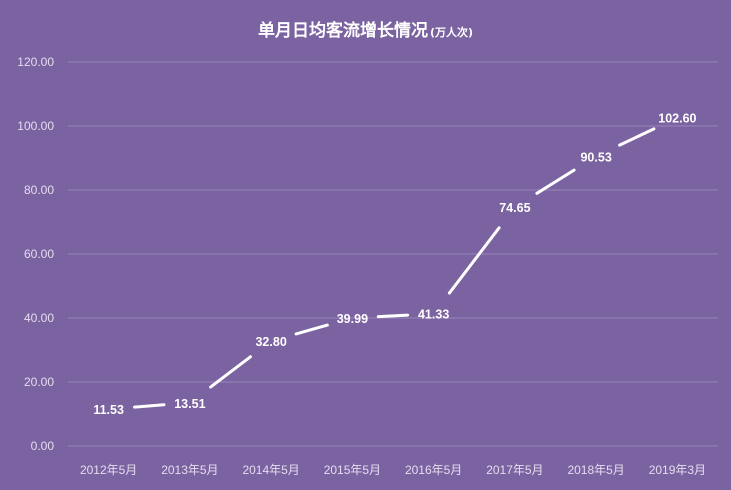 The height and width of the screenshot is (490, 731). I want to click on data-label: 39.99, so click(352, 319).